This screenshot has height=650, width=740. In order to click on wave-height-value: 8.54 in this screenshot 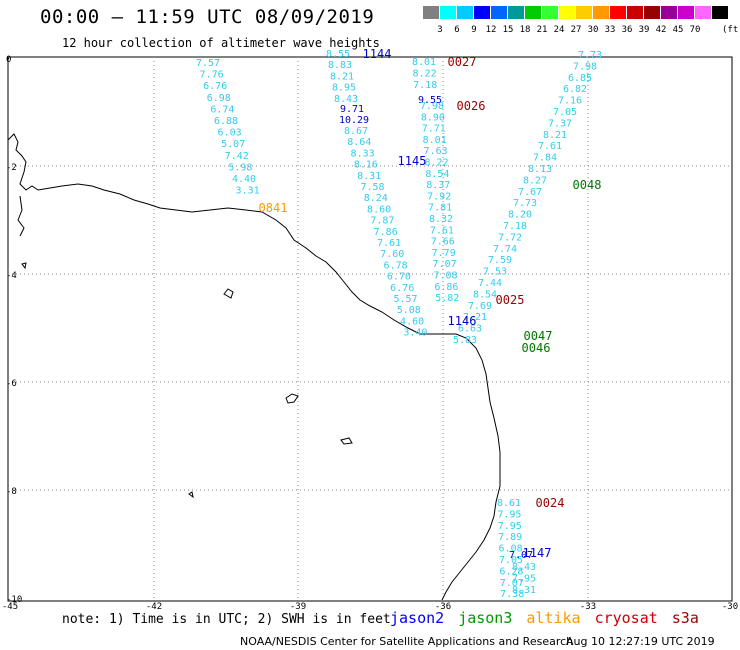, I will do `click(437, 174)`.